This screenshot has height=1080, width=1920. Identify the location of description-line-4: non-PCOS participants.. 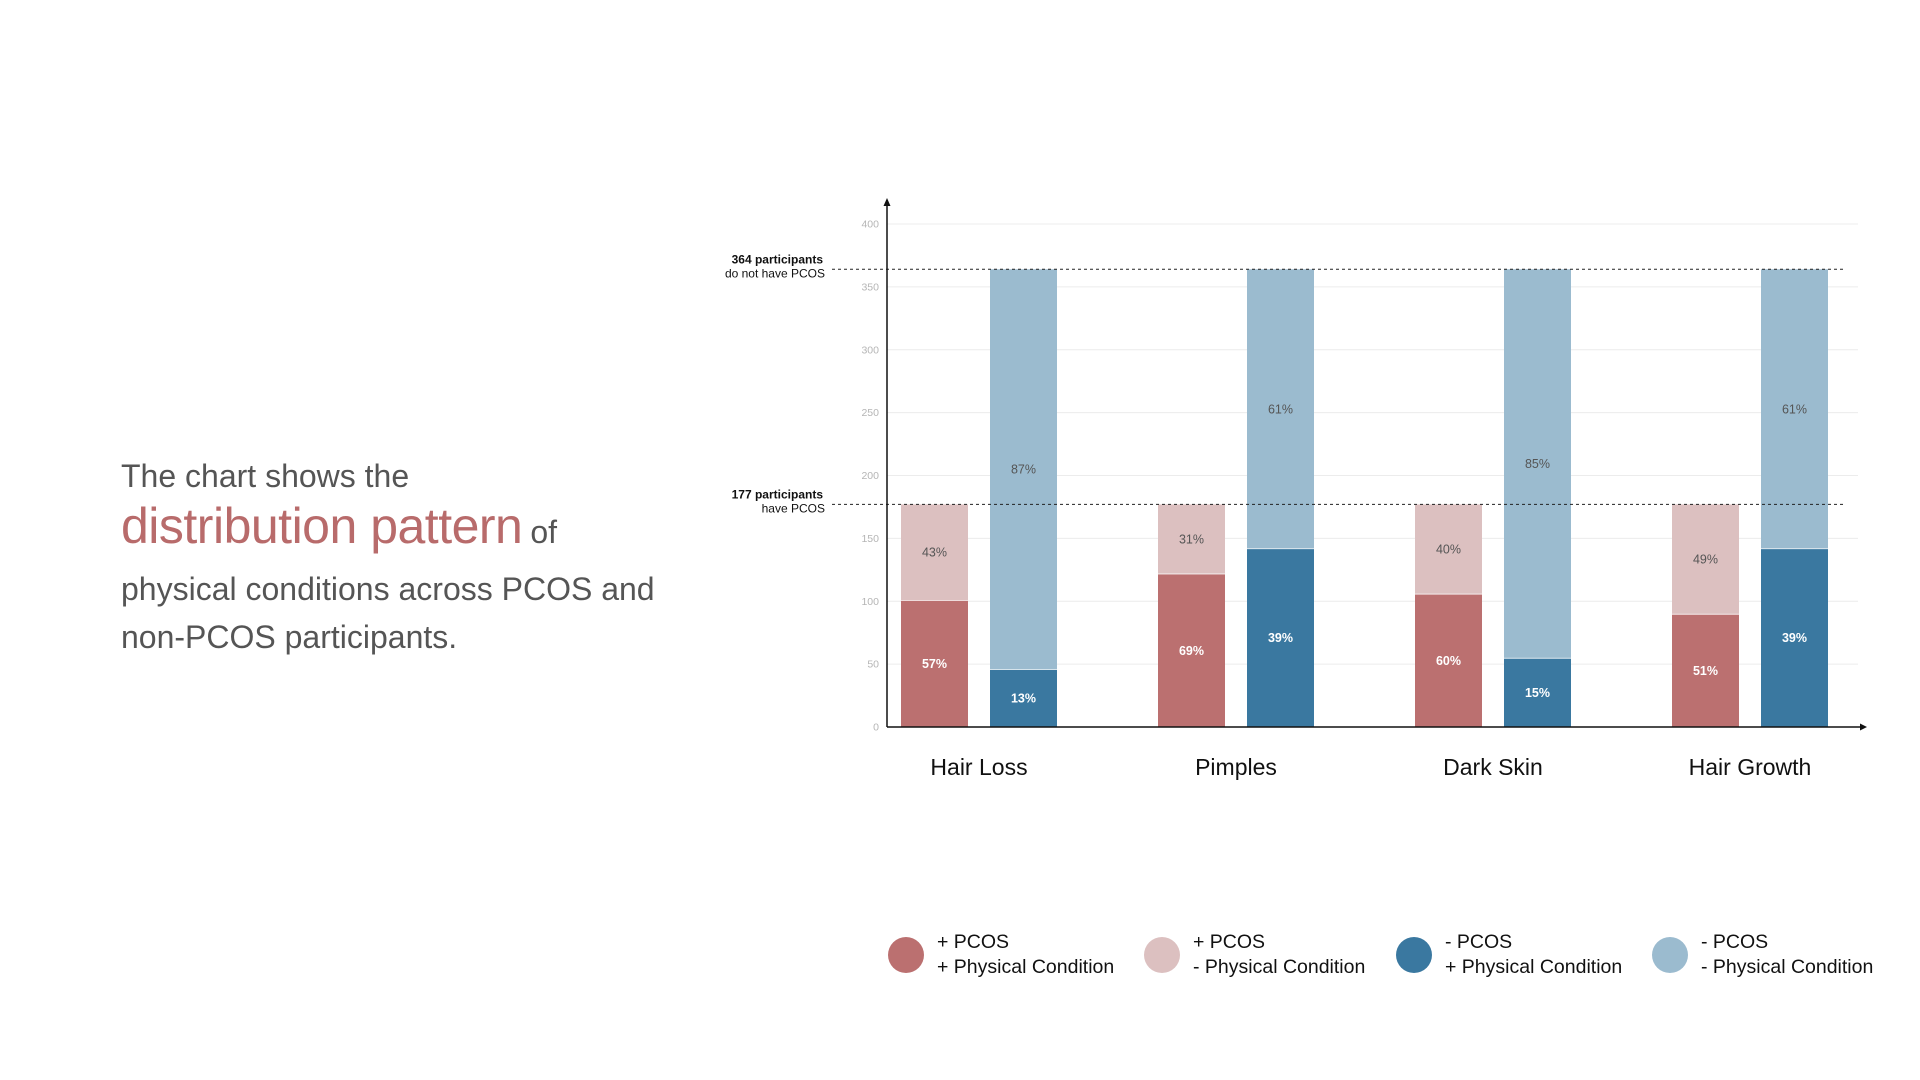
(289, 637).